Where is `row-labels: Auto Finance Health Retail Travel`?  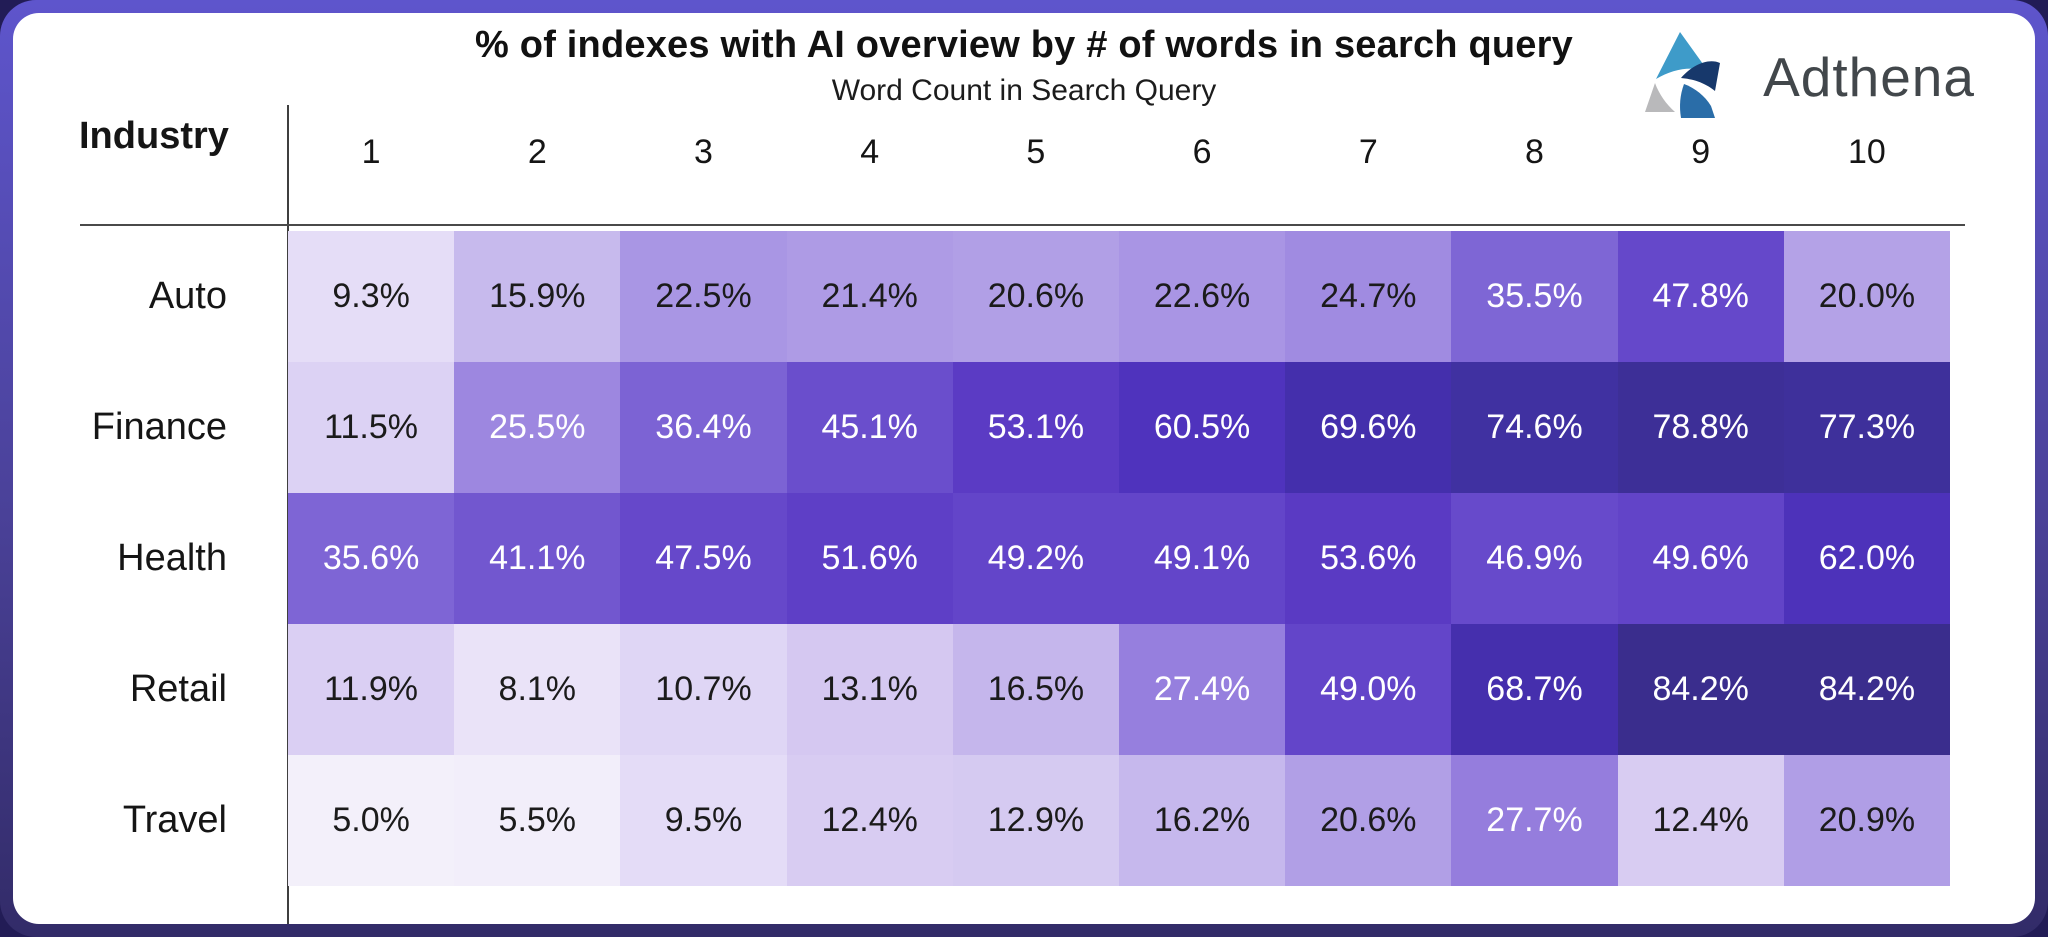
row-labels: Auto Finance Health Retail Travel is located at coordinates (135, 558).